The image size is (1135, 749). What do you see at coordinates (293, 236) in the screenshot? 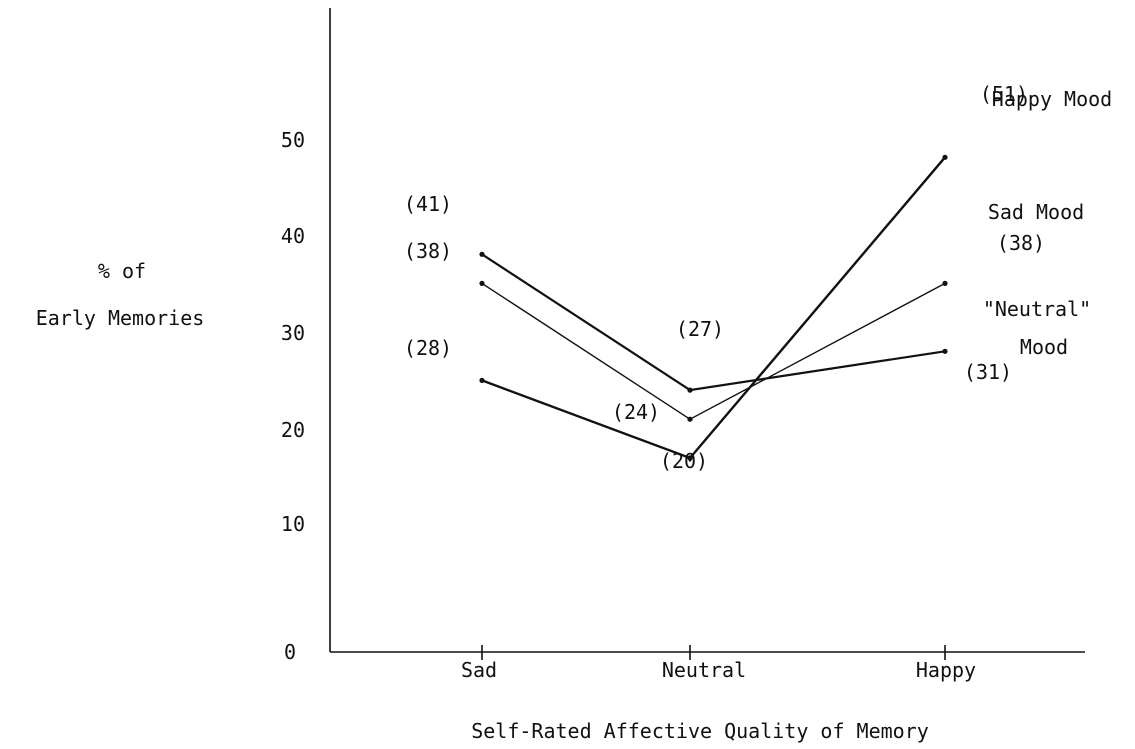
I see `y-tick-label: 40` at bounding box center [293, 236].